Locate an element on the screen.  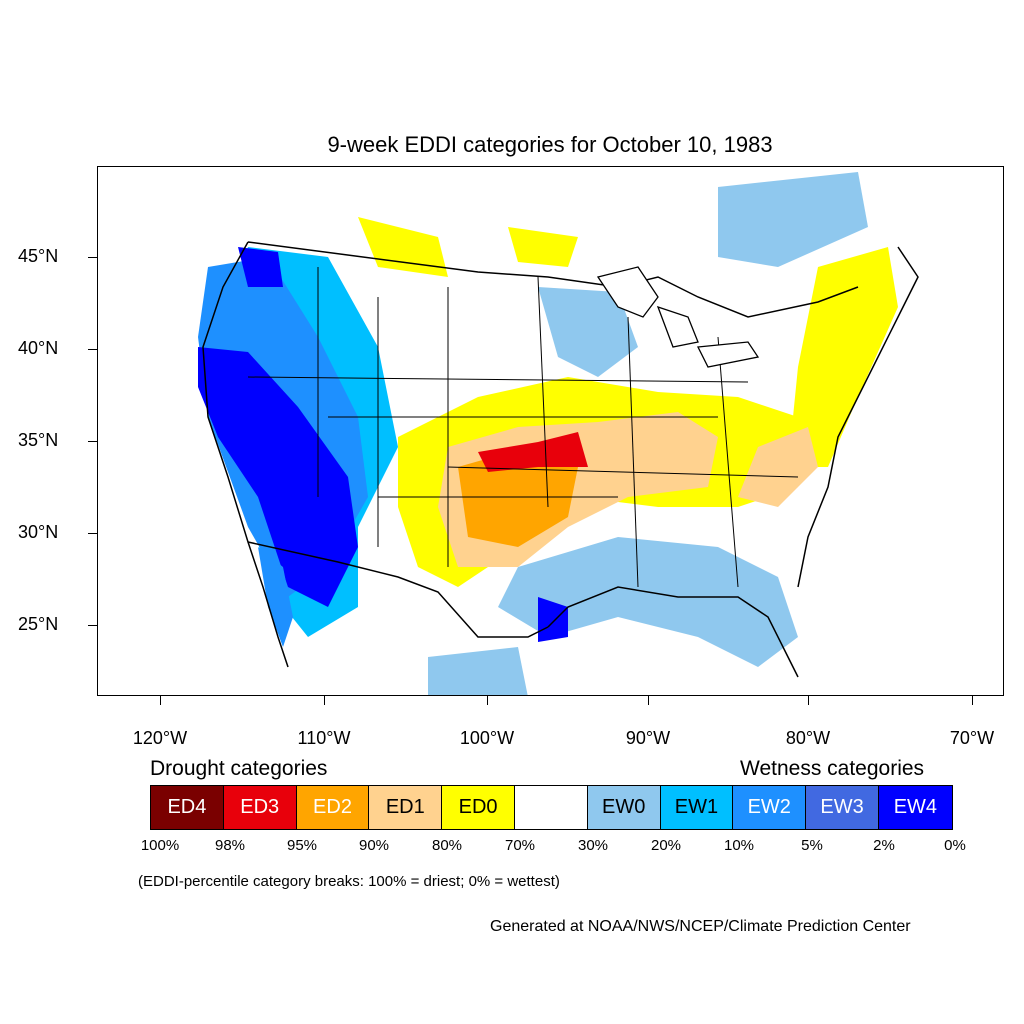
lon-label-100: 100°W is located at coordinates (487, 738).